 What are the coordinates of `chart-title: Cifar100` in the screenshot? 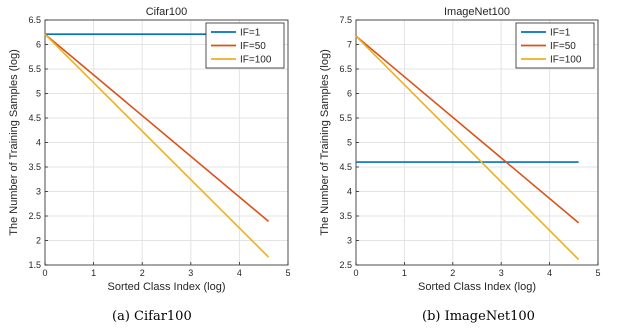 It's located at (167, 12).